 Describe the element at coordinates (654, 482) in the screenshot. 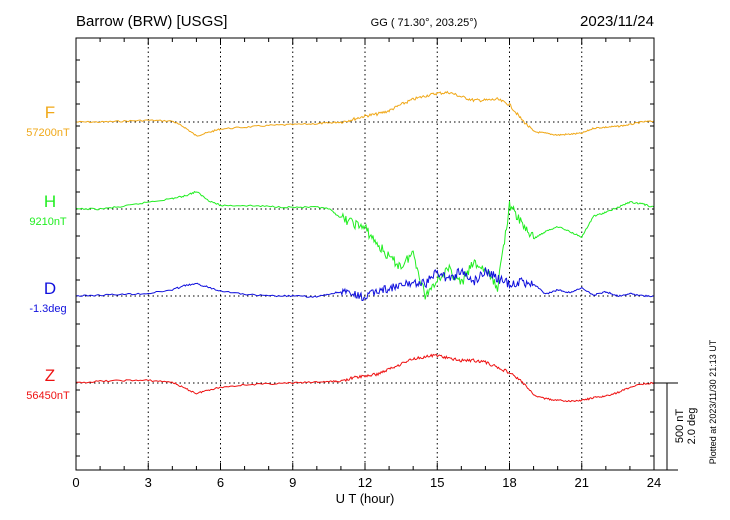

I see `tick-label-x-24: 24` at that location.